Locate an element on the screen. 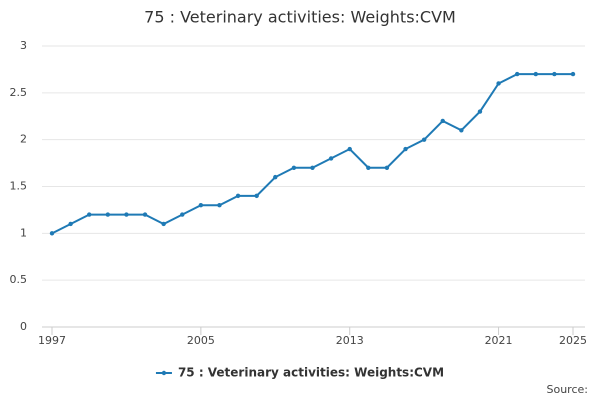  x-tick-label: 2025 is located at coordinates (573, 340).